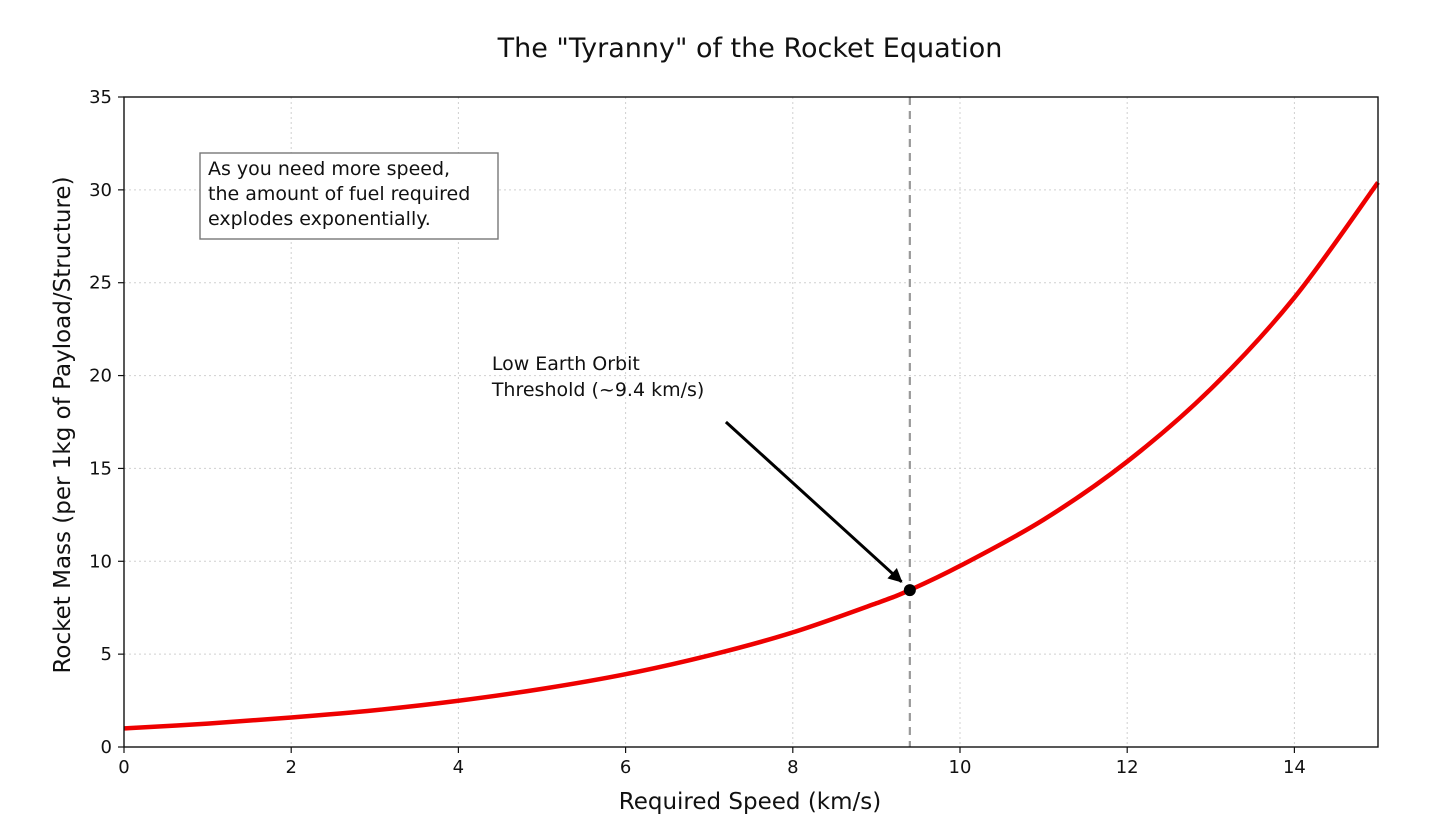  Describe the element at coordinates (290, 767) in the screenshot. I see `x-tick-label: 2` at that location.